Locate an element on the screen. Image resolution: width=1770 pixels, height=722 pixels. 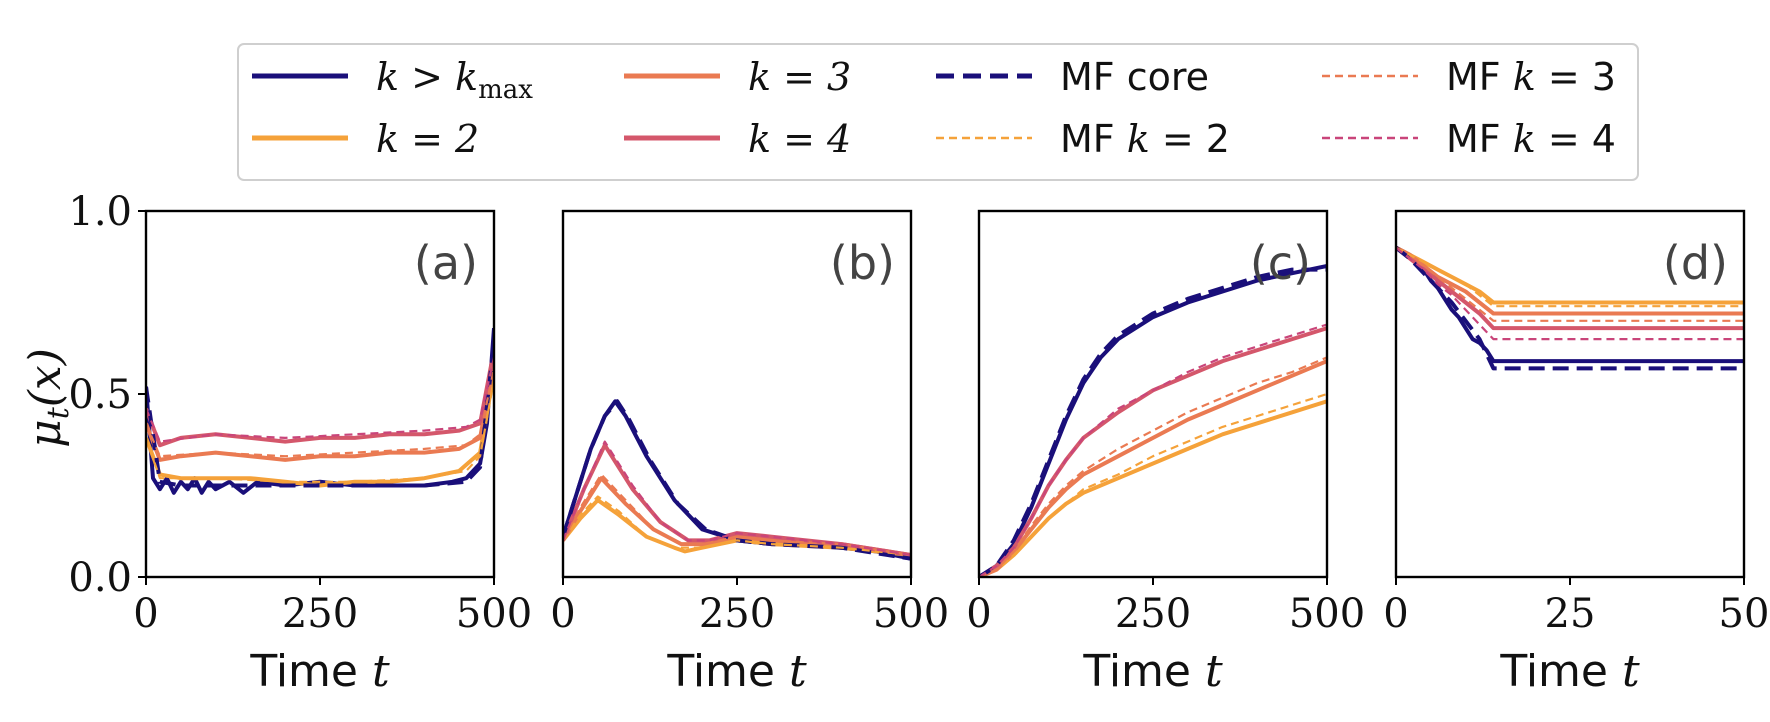
legend-label-mf-k3: MF k = 3 is located at coordinates (1531, 77).